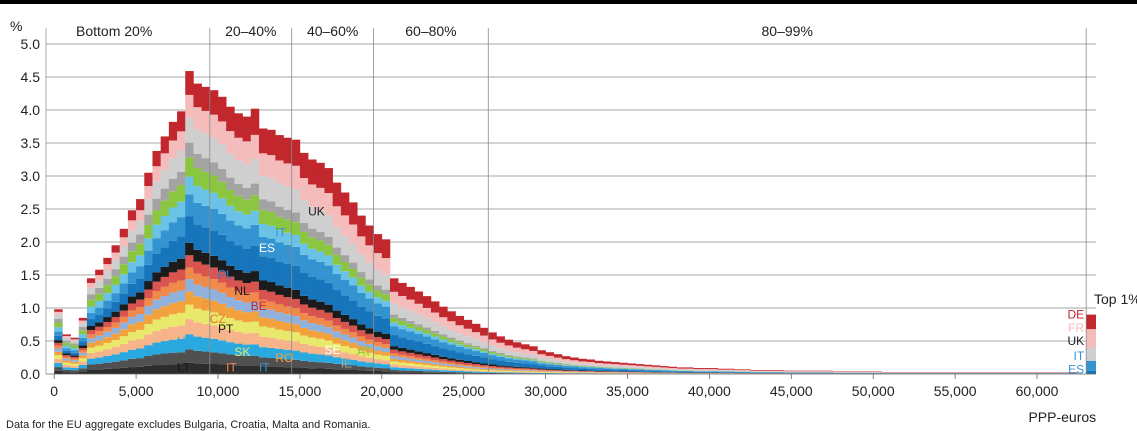 This screenshot has width=1137, height=431. I want to click on top-1-percent-label: Top 1%, so click(1115, 299).